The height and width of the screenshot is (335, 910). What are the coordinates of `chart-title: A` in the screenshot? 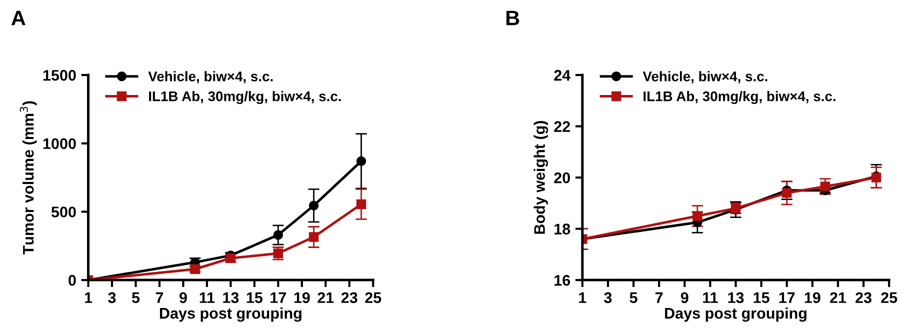 It's located at (18, 18).